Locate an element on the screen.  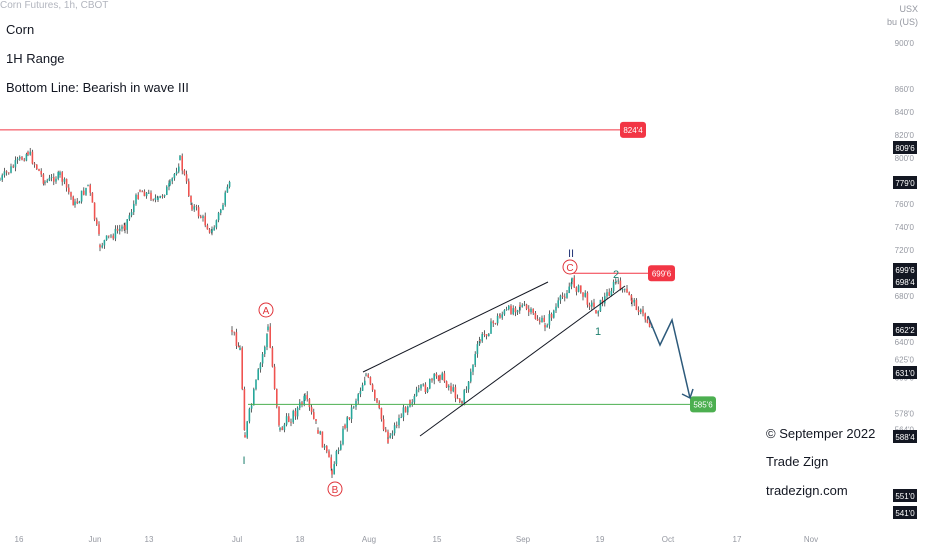
price-label-text: 662'2 is located at coordinates (905, 330).